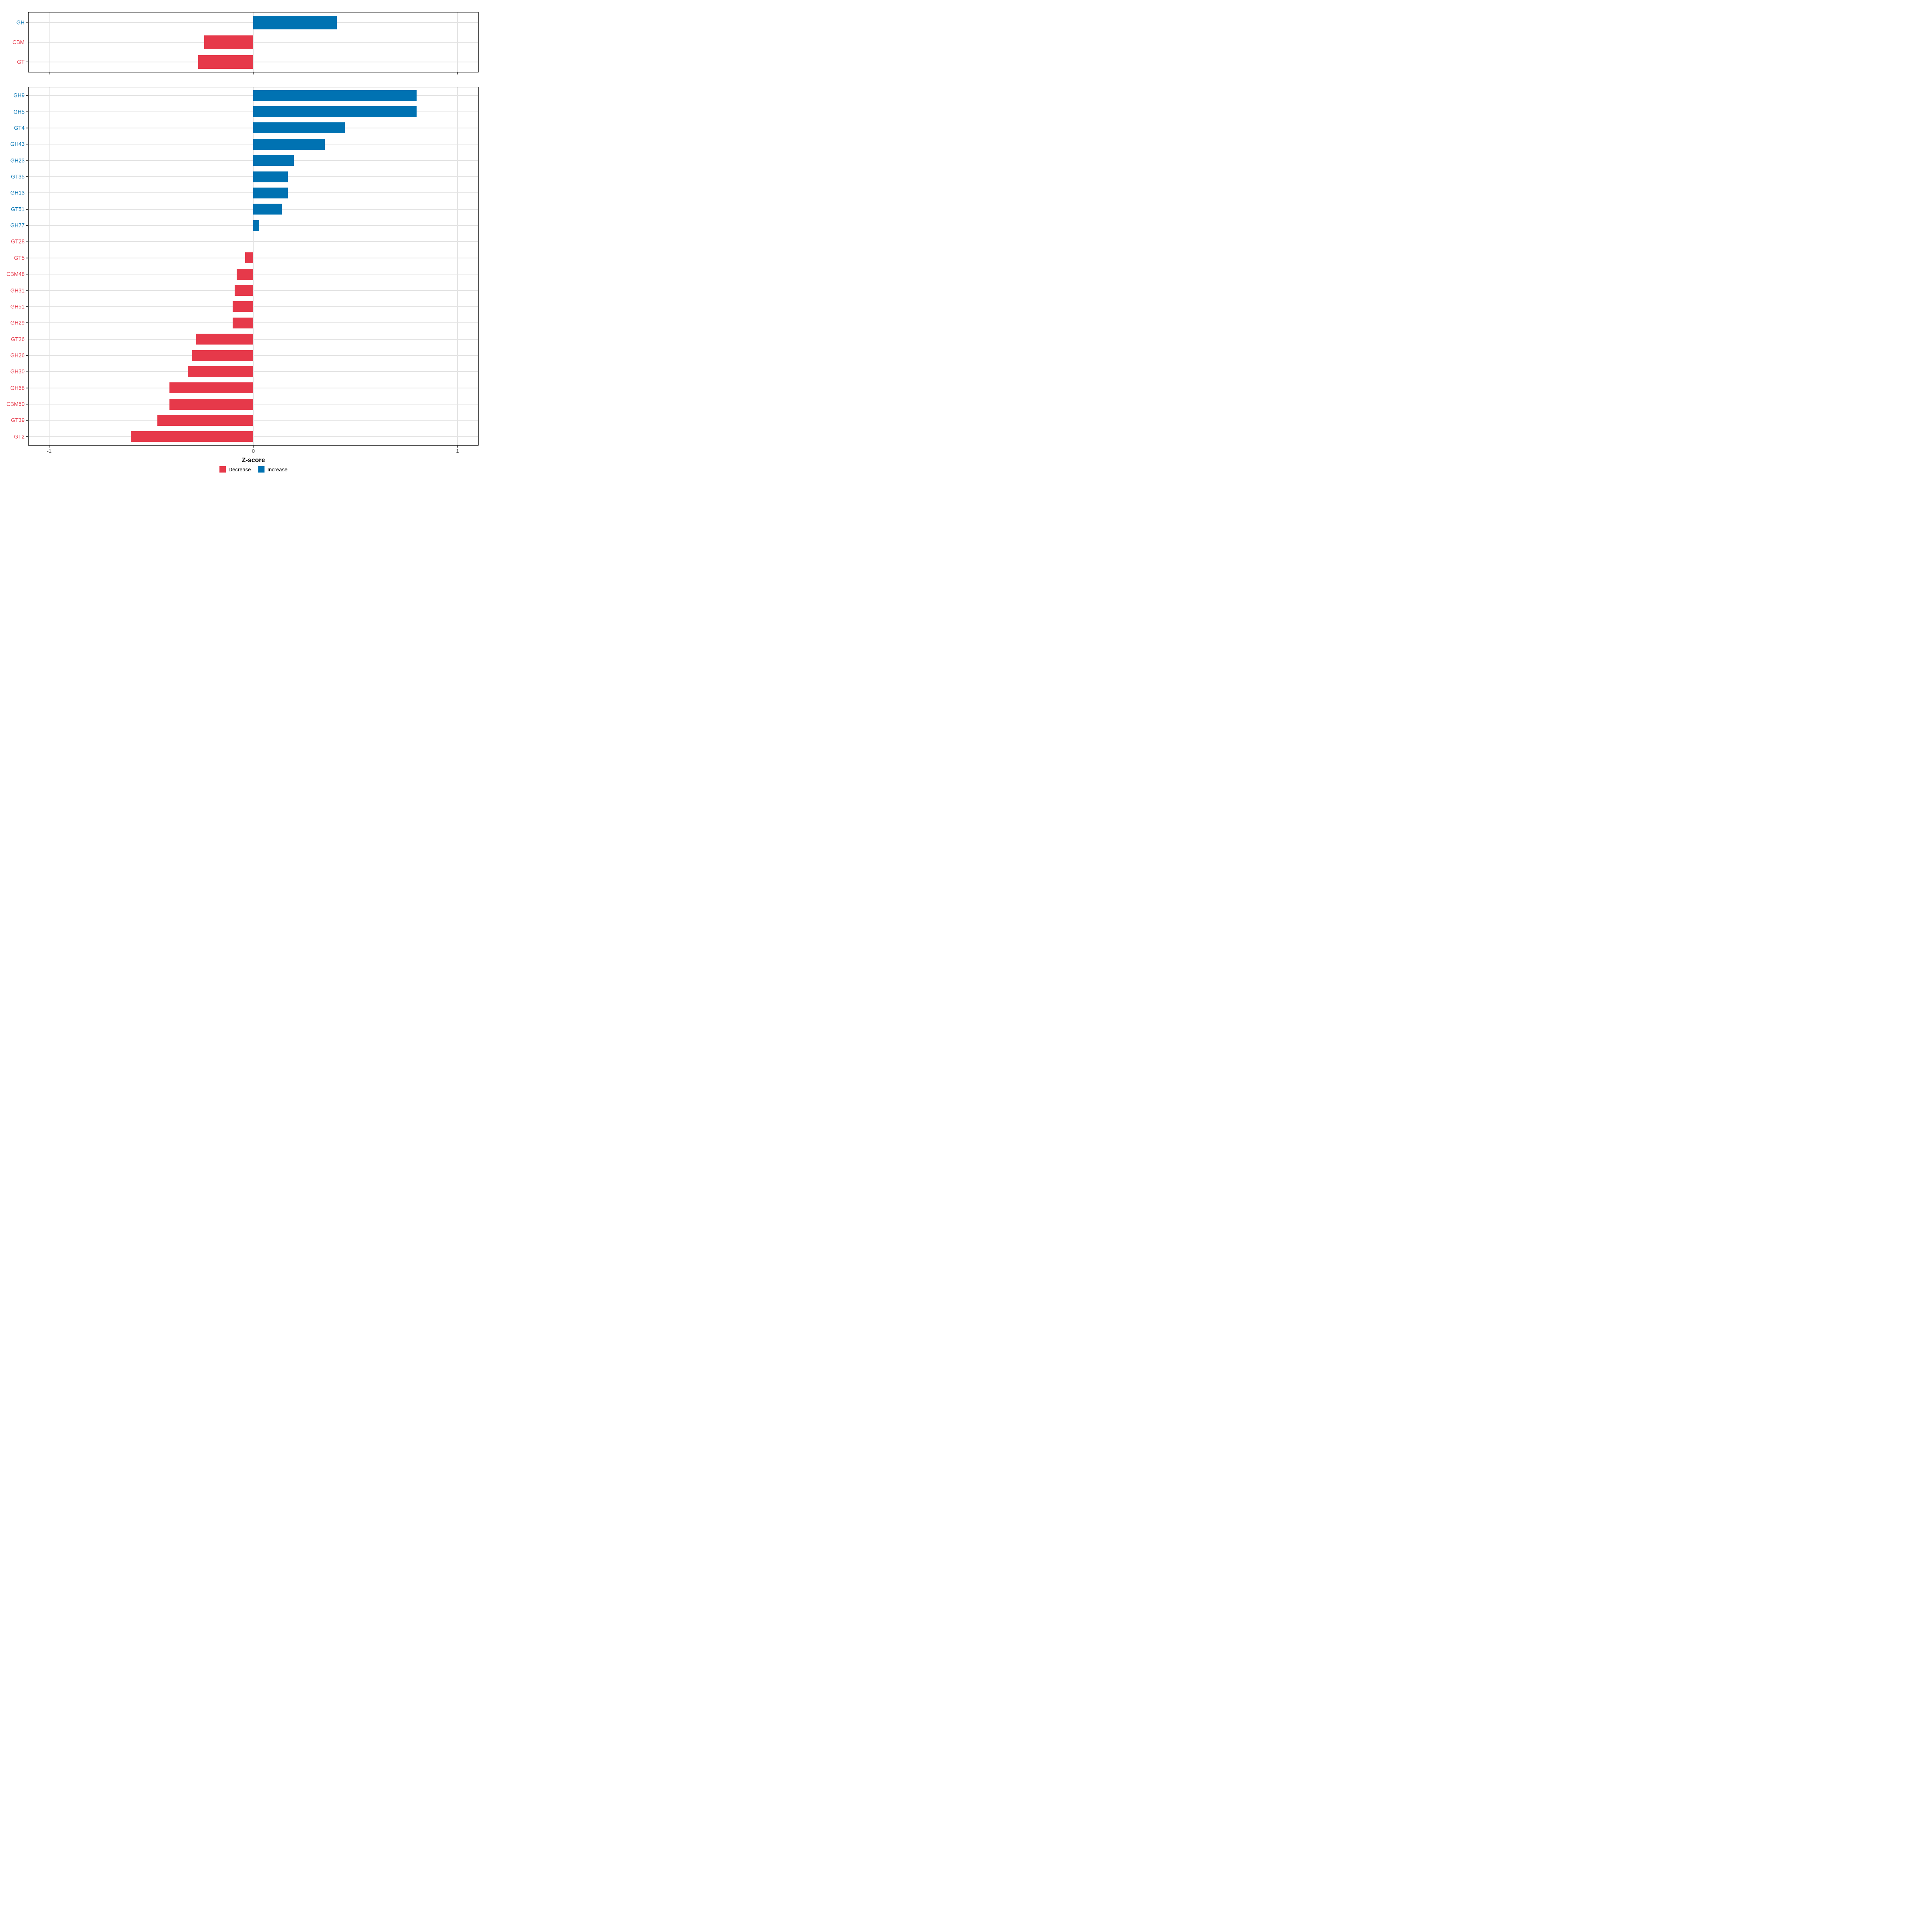 The width and height of the screenshot is (1932, 1932). Describe the element at coordinates (17, 225) in the screenshot. I see `category-label: GH77` at that location.